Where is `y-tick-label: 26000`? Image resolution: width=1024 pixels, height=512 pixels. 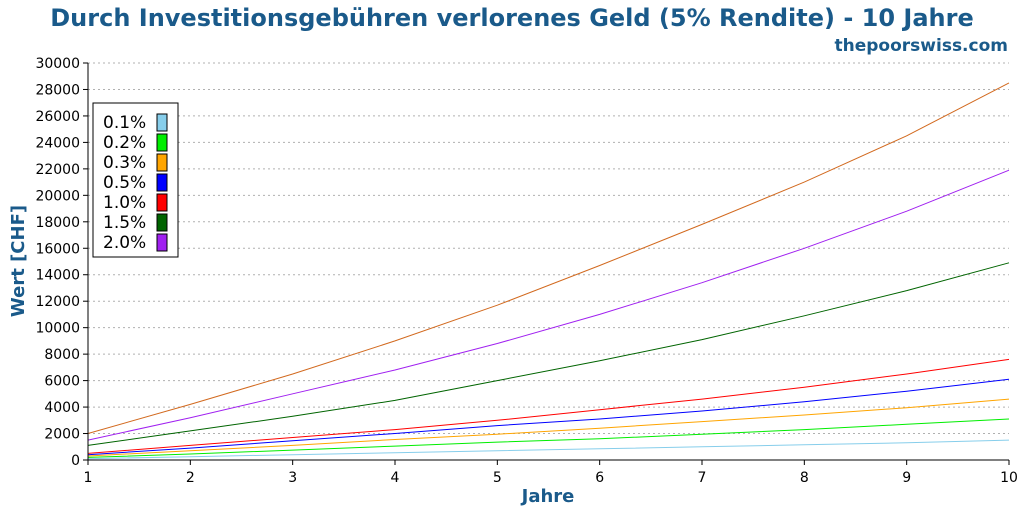
y-tick-label: 26000 is located at coordinates (57, 117).